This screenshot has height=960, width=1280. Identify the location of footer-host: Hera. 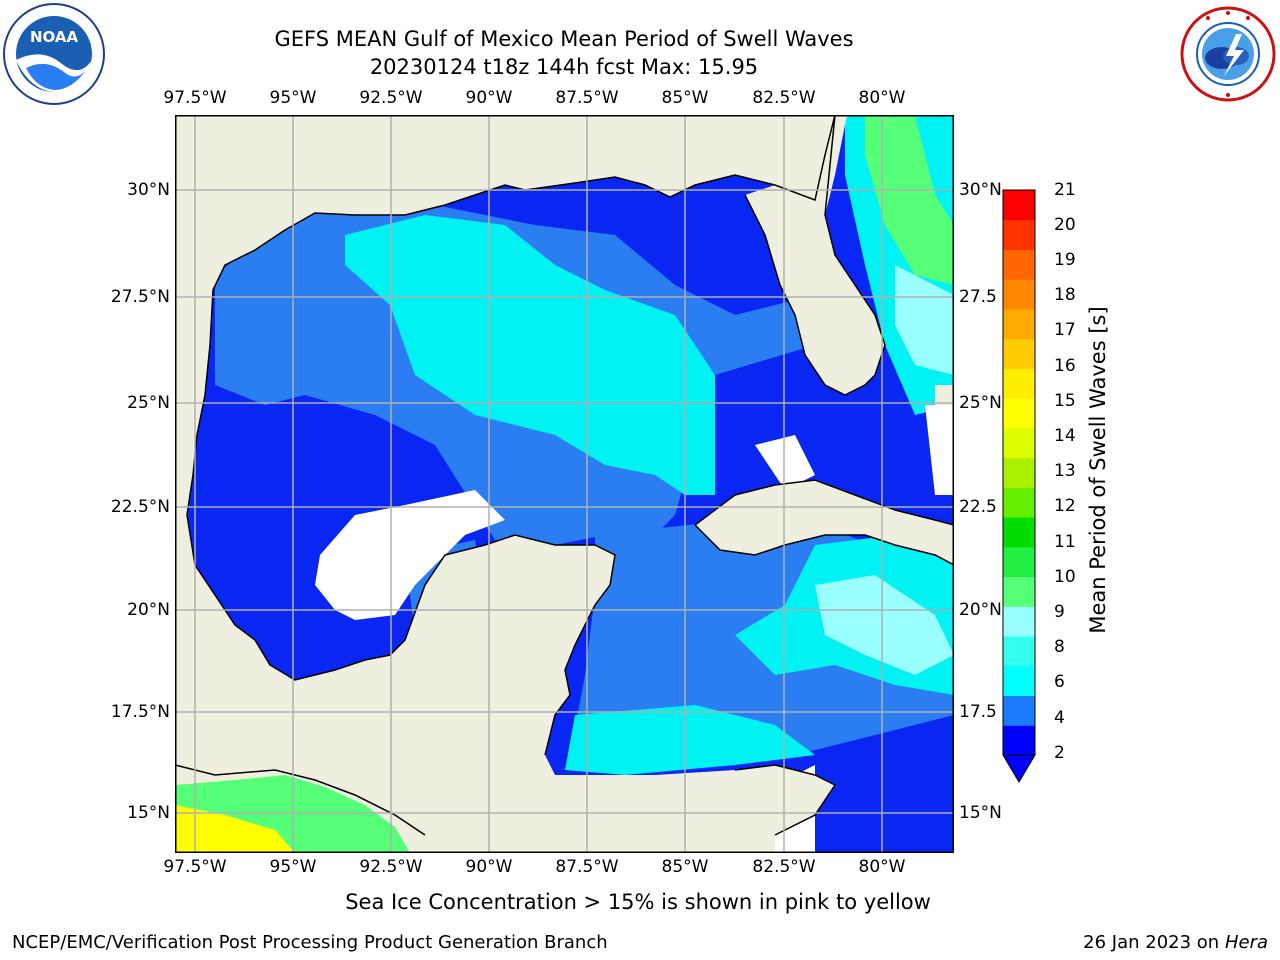
(1246, 942).